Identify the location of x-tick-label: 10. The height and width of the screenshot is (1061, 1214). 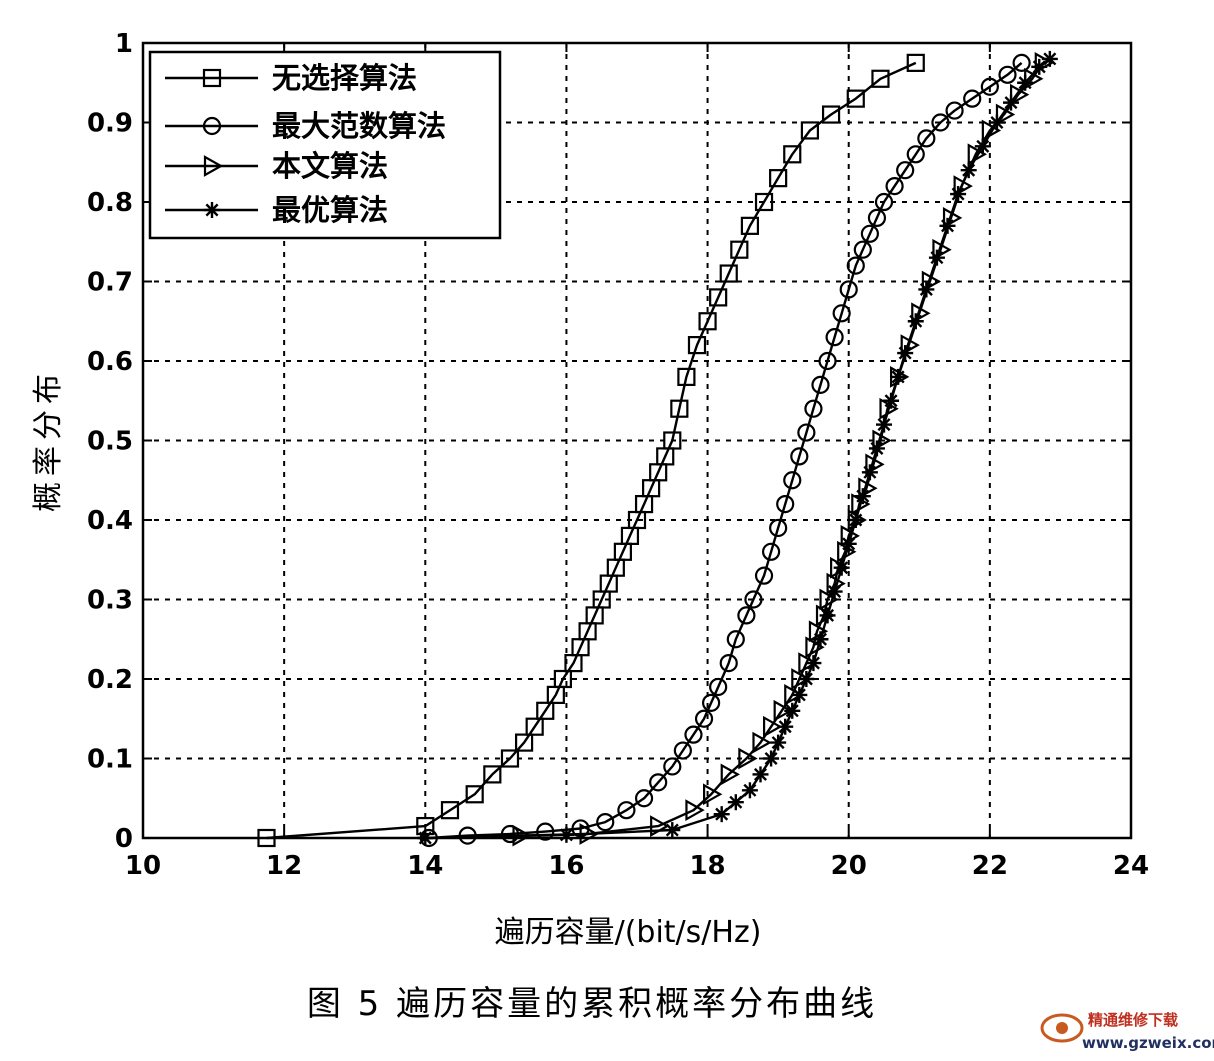
(143, 866).